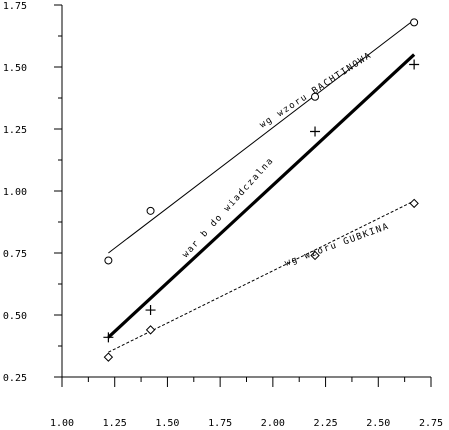 This screenshot has width=449, height=430. Describe the element at coordinates (228, 208) in the screenshot. I see `series-label-doswiadczalna: war b do wiadczalna` at that location.